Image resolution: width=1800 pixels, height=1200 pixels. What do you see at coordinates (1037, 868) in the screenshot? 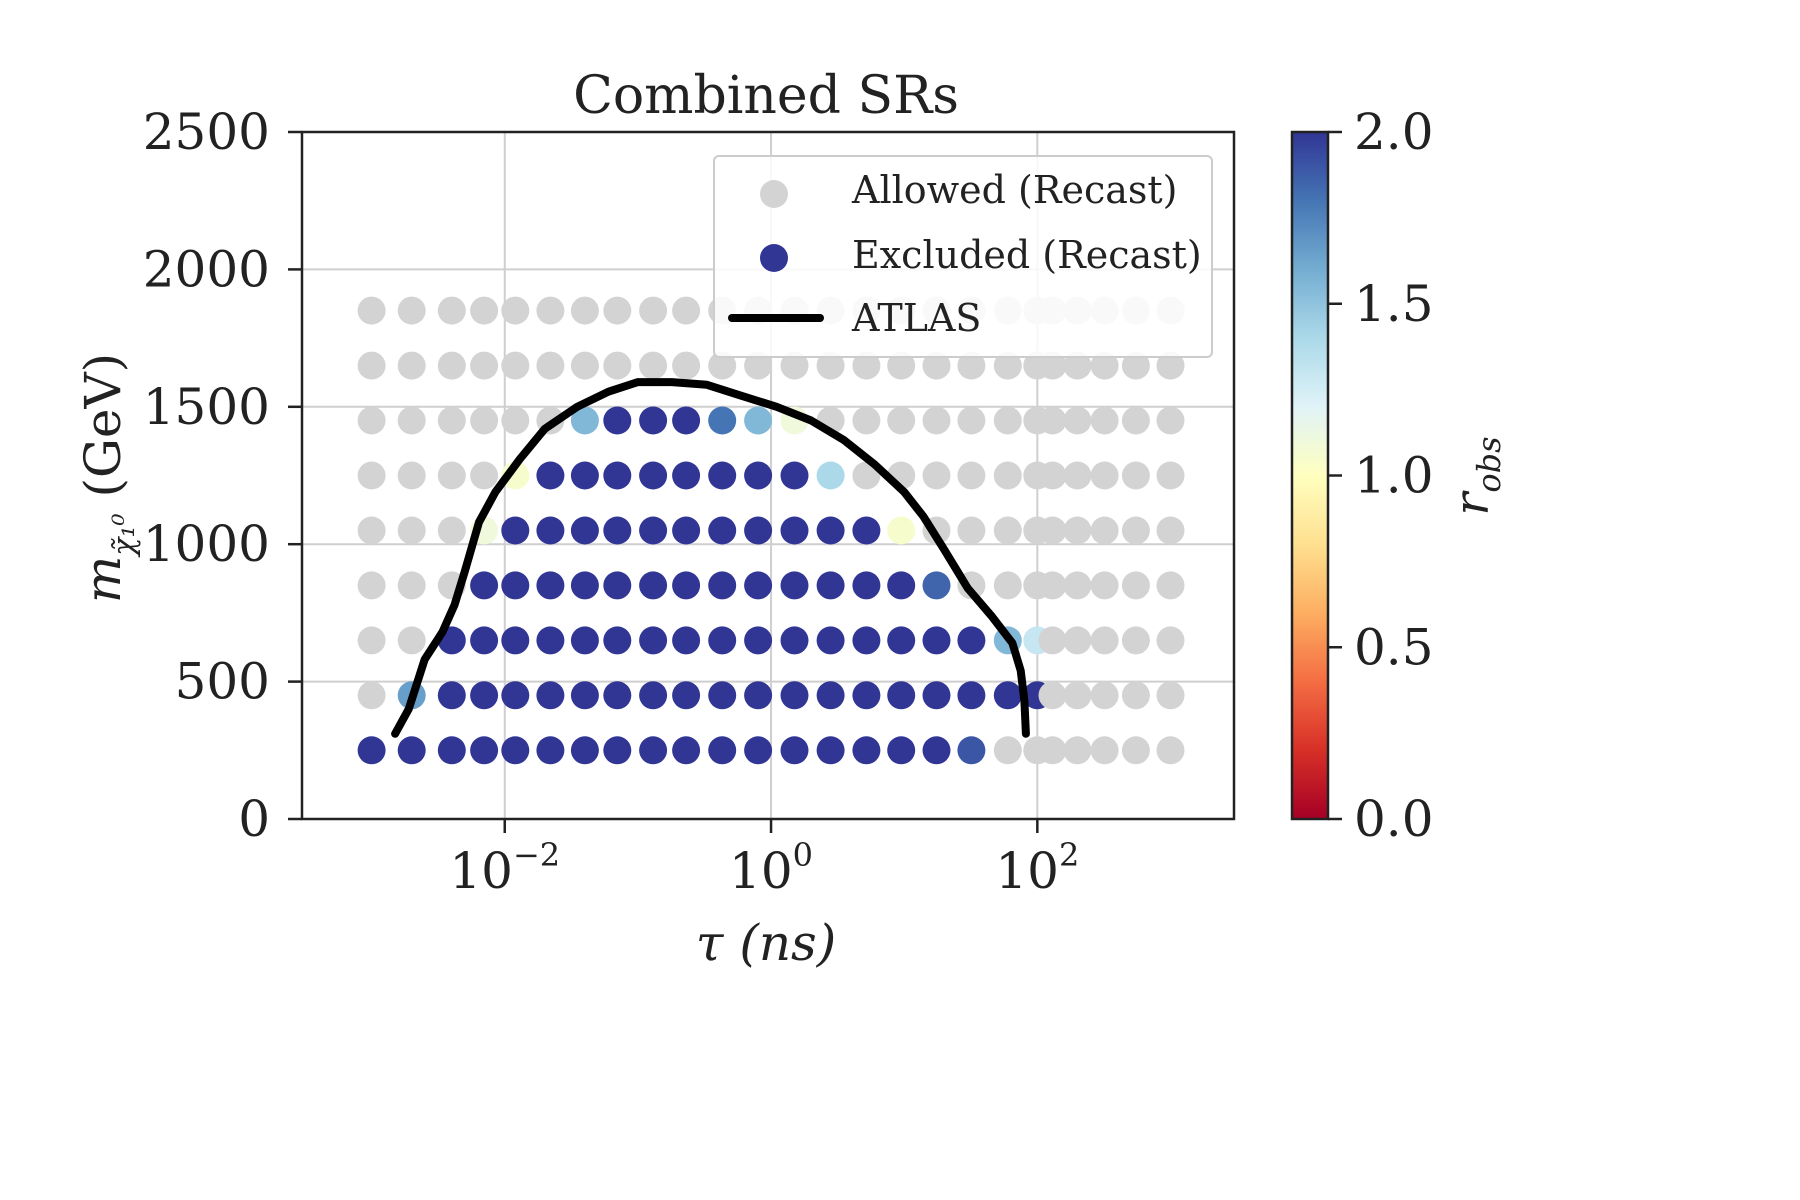
I see `x-tick-label: 10²` at bounding box center [1037, 868].